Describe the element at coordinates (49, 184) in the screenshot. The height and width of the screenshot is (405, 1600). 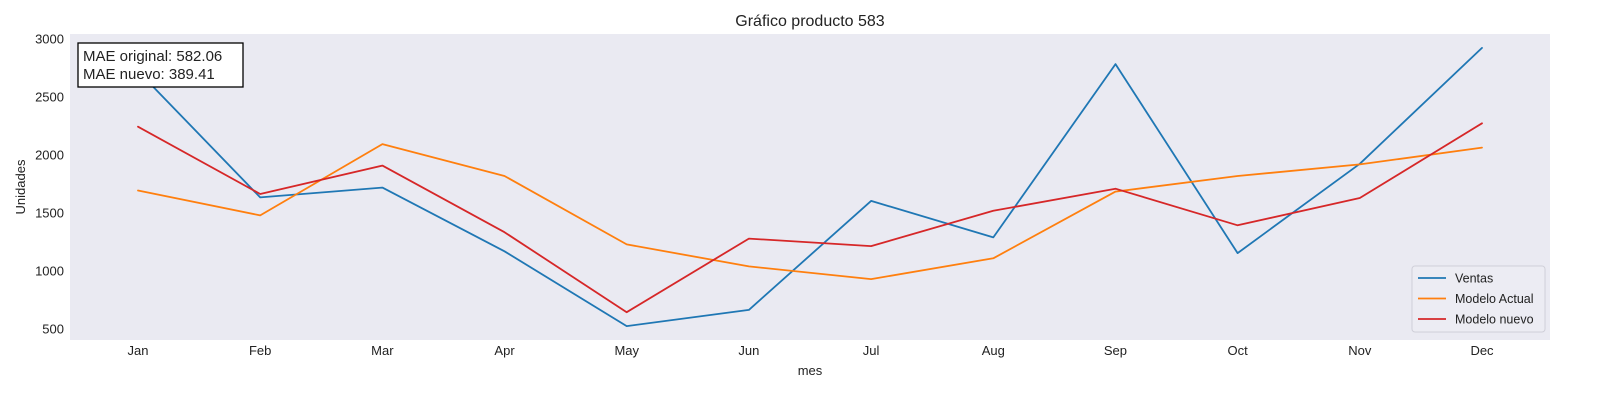
I see `y-axis-ticks: 500 1000 1500 2000 2500 3000` at that location.